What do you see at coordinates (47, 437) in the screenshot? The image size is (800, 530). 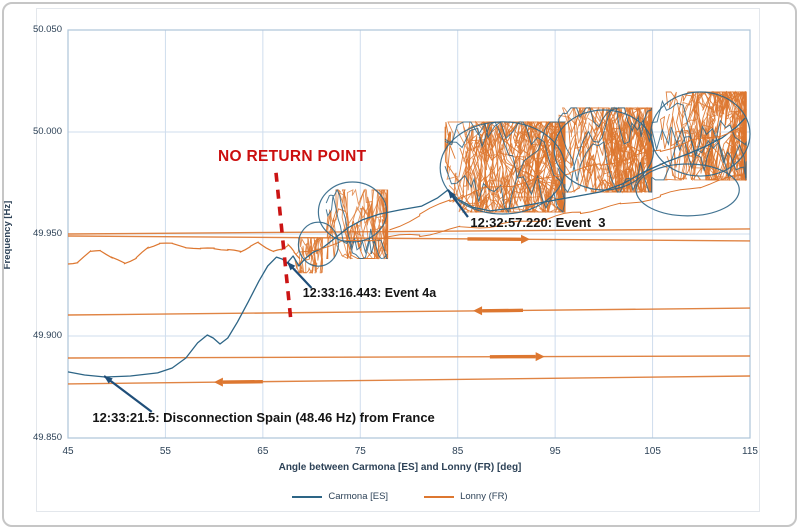 I see `y-tick-label: 49.850` at bounding box center [47, 437].